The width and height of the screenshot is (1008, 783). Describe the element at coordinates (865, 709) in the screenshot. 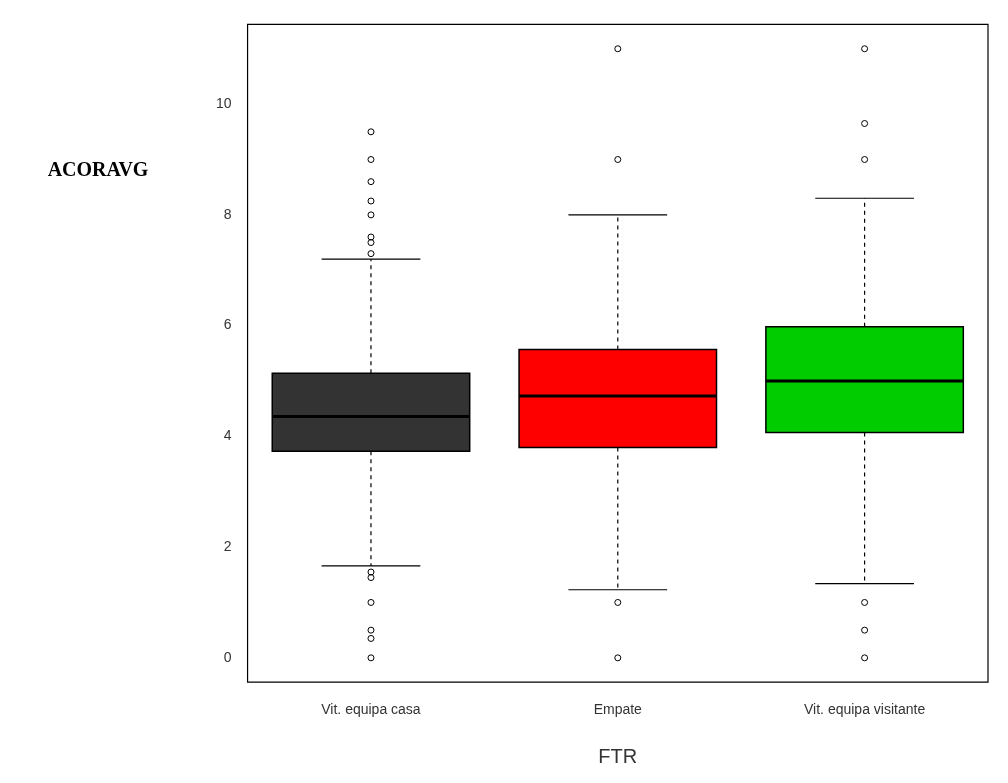

I see `x-tick-label: Vit. equipa visitante` at that location.